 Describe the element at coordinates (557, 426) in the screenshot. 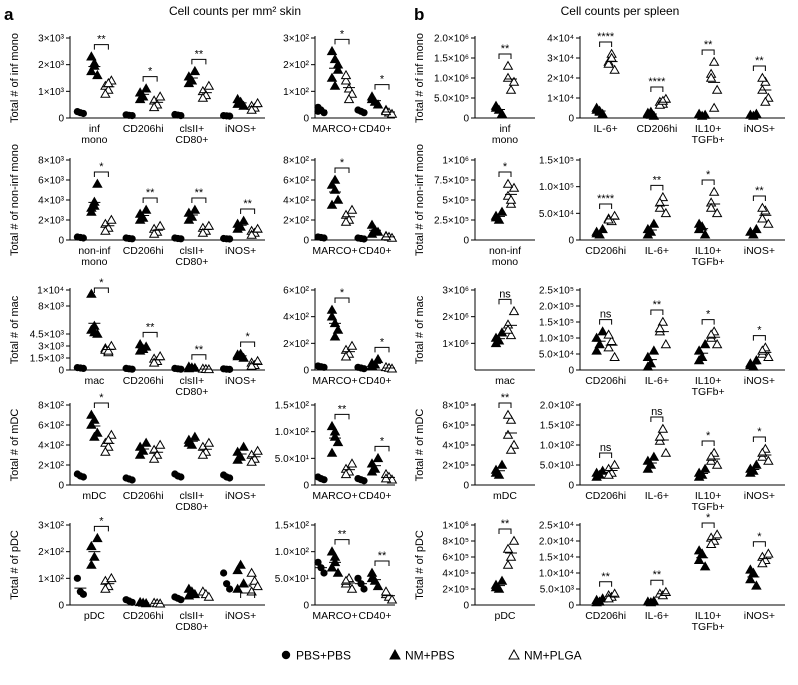

I see `y-tick-label: 1.5×10²` at that location.